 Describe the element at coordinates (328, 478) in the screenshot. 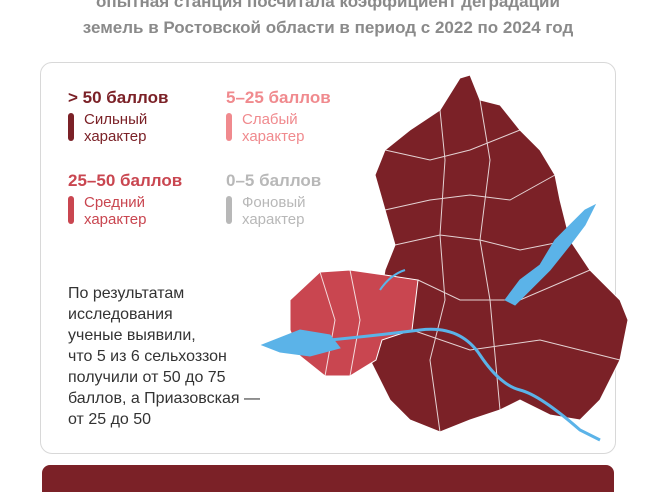

I see `bottom-banner` at that location.